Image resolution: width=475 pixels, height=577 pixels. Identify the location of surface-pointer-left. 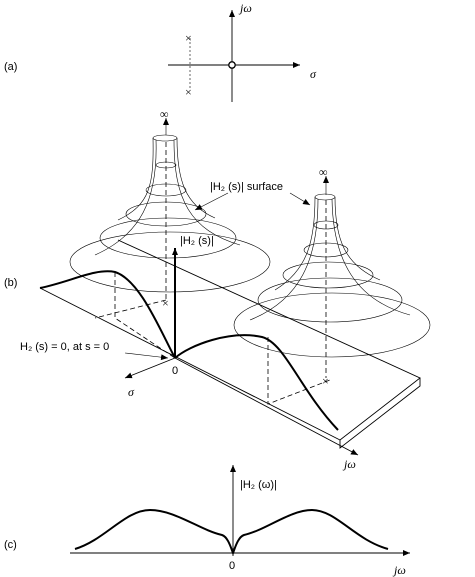
(211, 201).